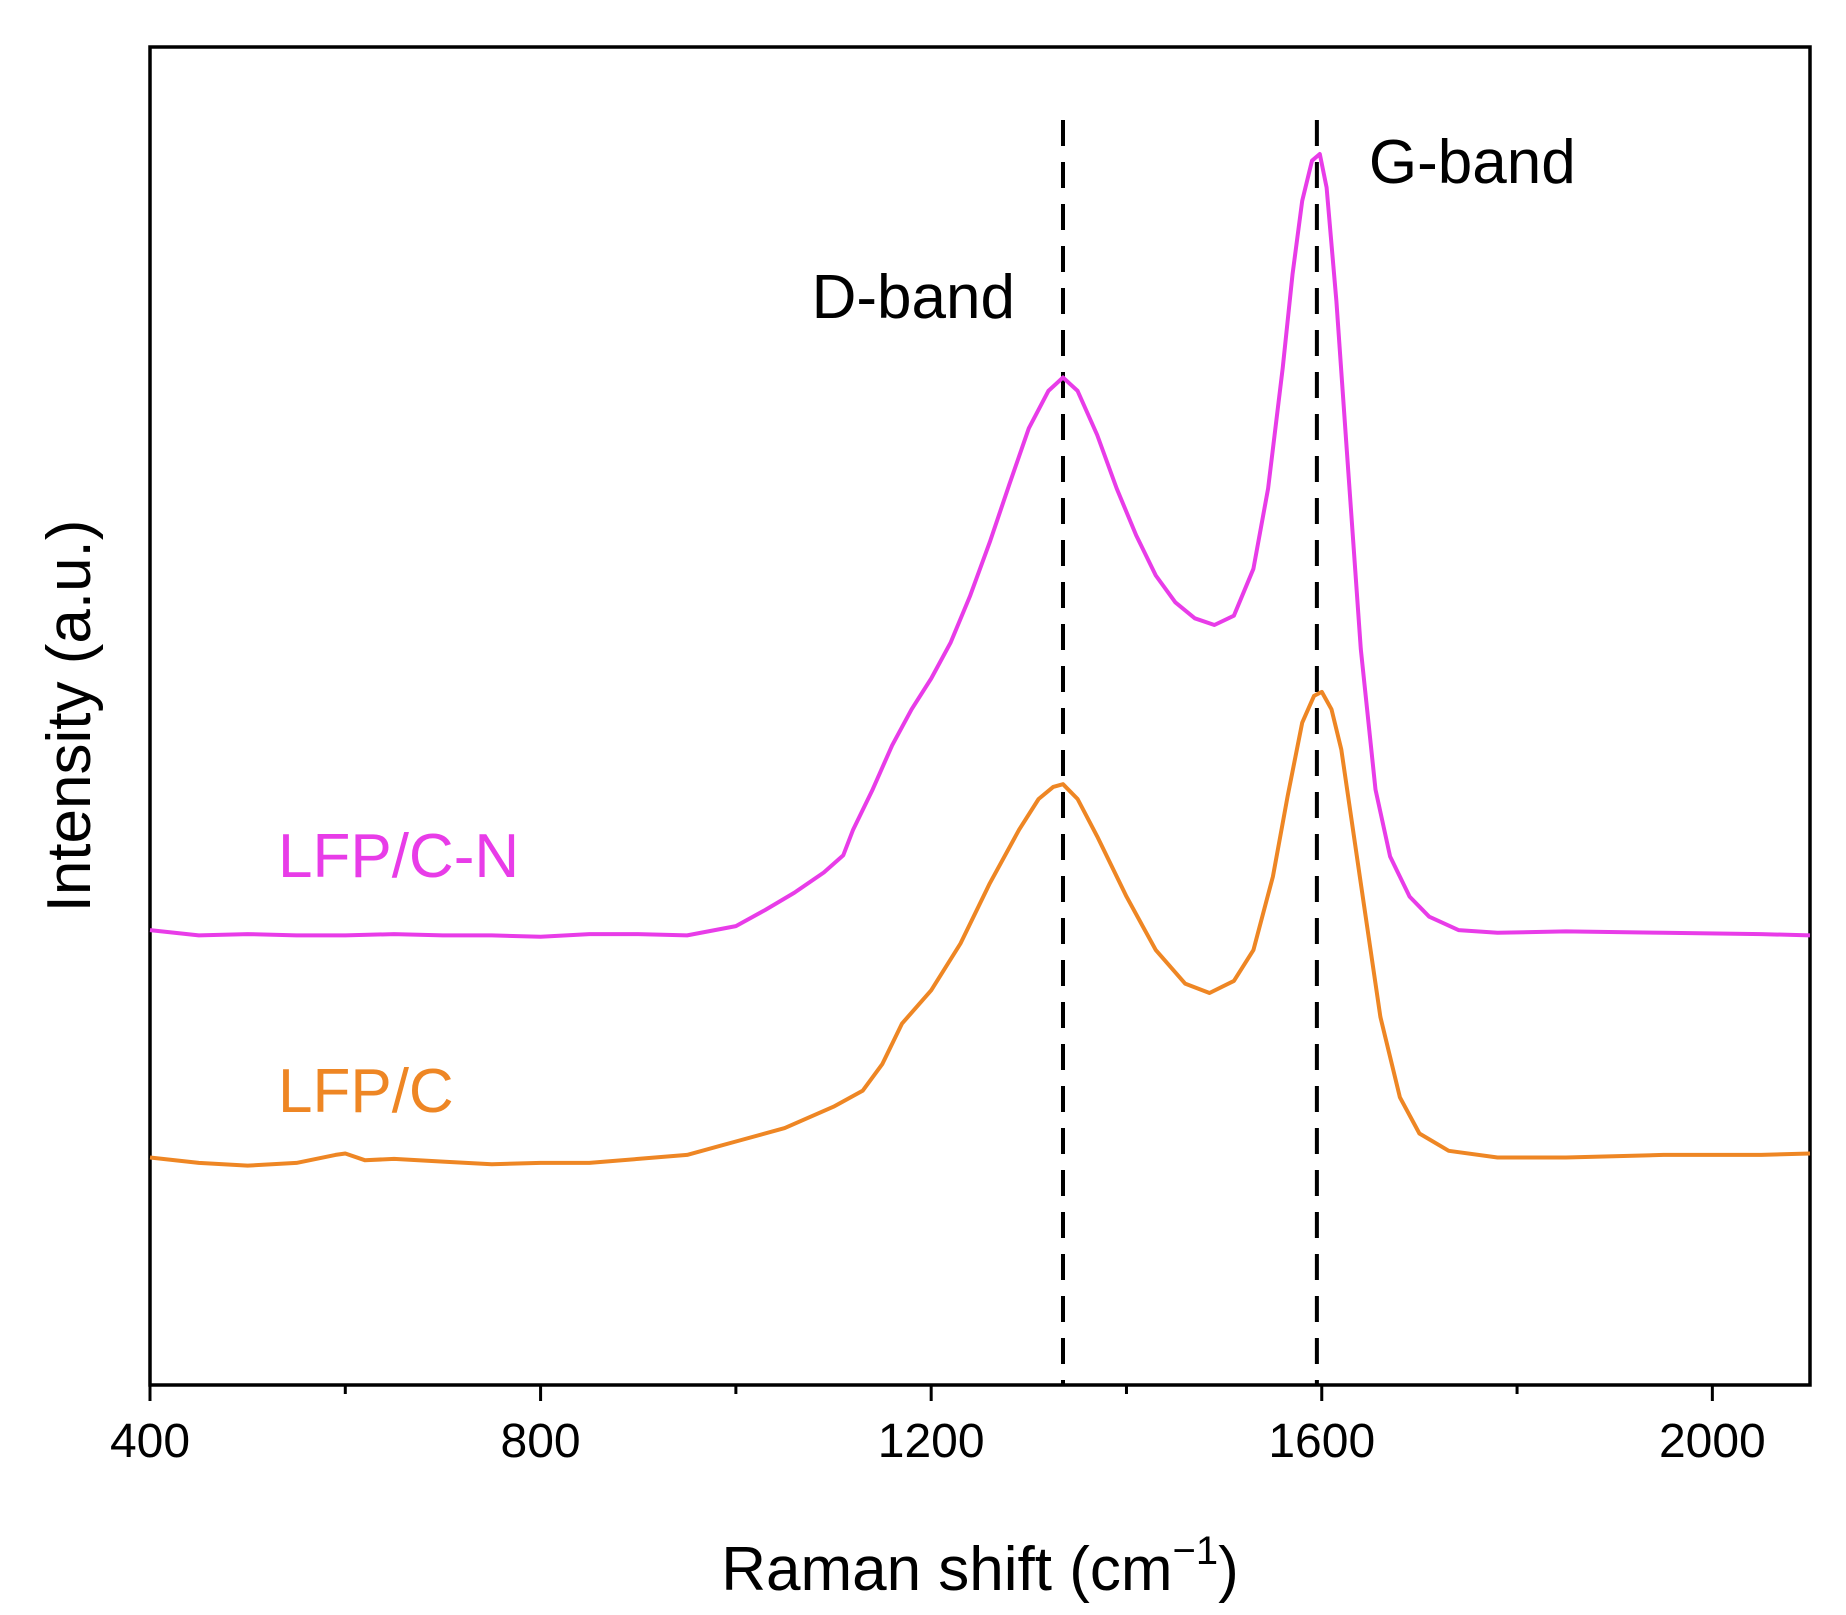 The image size is (1846, 1615). What do you see at coordinates (1321, 1441) in the screenshot?
I see `x-tick-label: 1600` at bounding box center [1321, 1441].